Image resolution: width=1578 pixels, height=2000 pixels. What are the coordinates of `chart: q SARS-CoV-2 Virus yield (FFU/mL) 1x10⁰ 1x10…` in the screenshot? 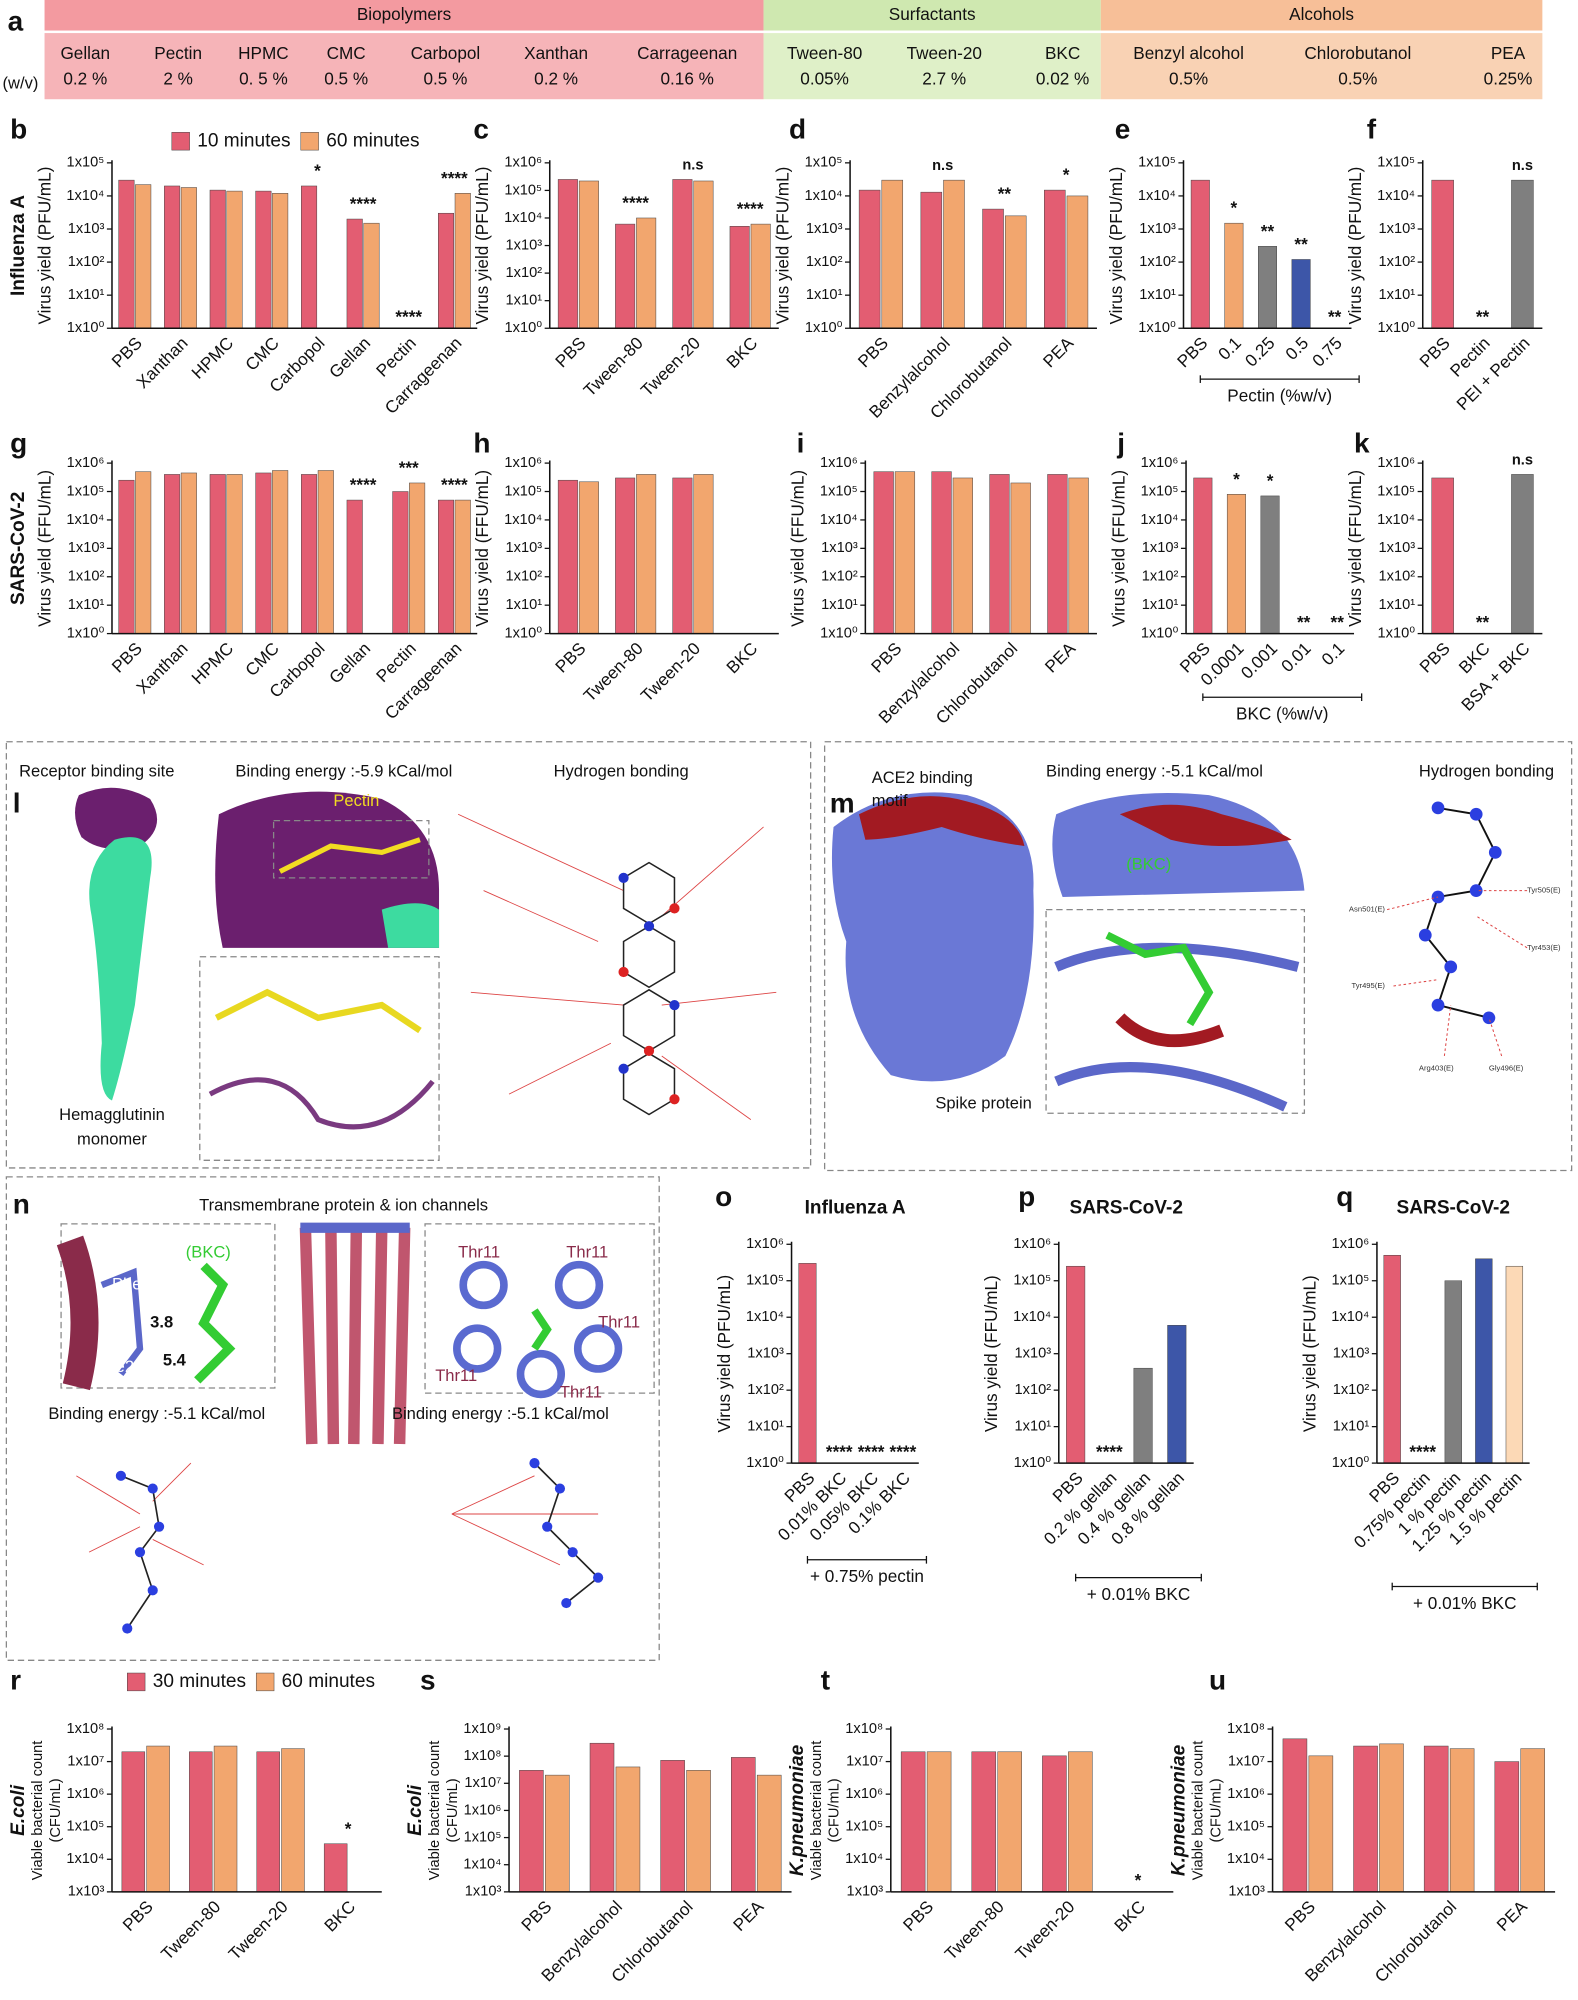 It's located at (1418, 1397).